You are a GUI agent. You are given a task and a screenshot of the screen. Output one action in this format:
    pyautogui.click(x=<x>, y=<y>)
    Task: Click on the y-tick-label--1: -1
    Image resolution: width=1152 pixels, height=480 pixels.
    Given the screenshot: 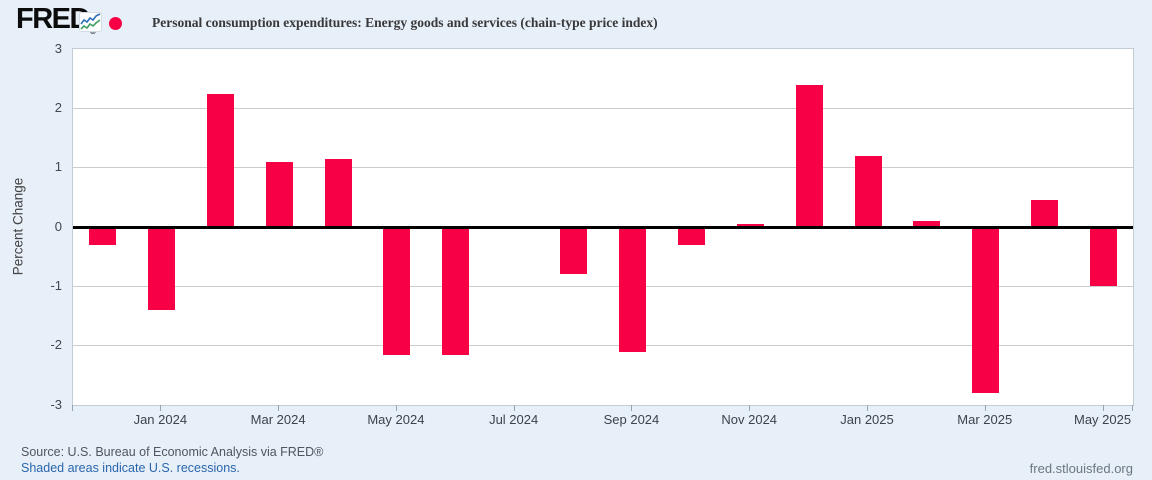 What is the action you would take?
    pyautogui.click(x=56, y=285)
    